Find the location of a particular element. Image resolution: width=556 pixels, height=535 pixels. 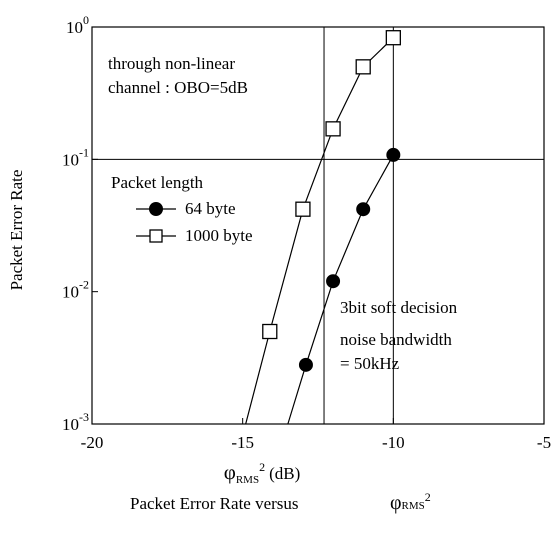

x-axis-unit: (dB) is located at coordinates (284, 473).